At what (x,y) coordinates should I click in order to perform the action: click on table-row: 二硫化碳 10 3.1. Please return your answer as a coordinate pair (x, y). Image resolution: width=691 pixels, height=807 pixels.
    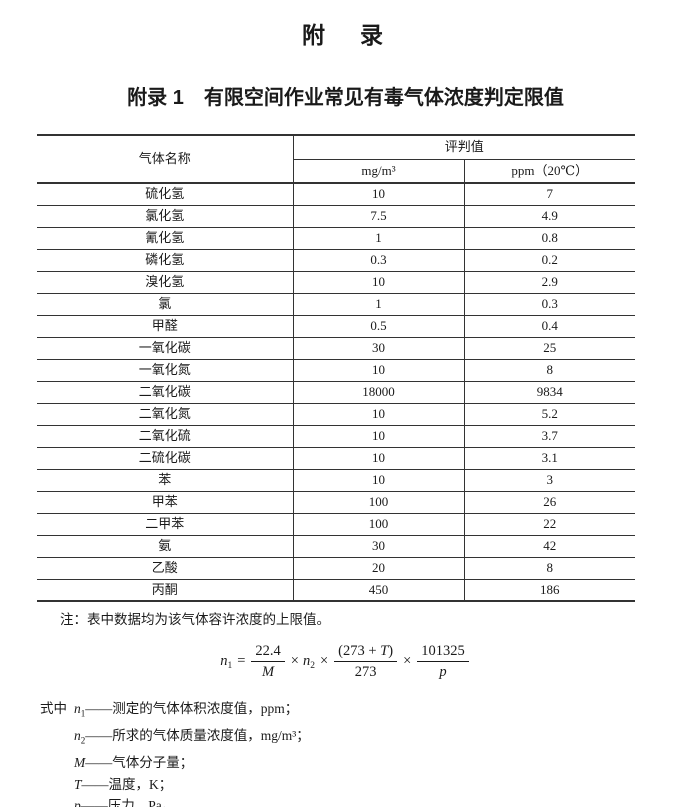
    Looking at the image, I should click on (336, 458).